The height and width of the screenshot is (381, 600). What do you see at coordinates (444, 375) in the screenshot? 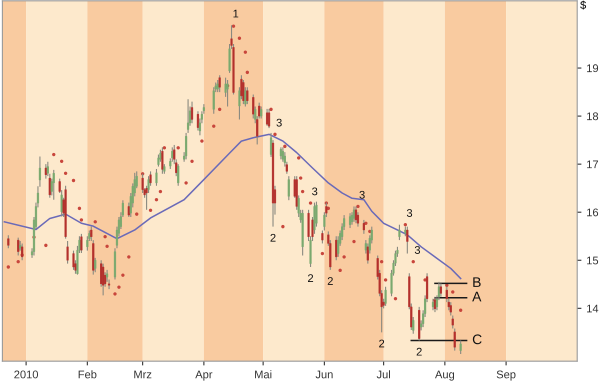
I see `x-tick-label: Aug` at bounding box center [444, 375].